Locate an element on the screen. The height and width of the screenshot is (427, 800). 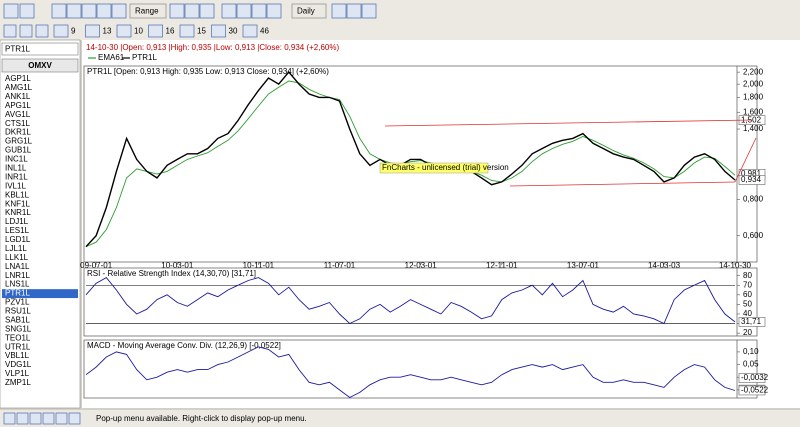
ticker-item: ANK1L is located at coordinates (18, 96).